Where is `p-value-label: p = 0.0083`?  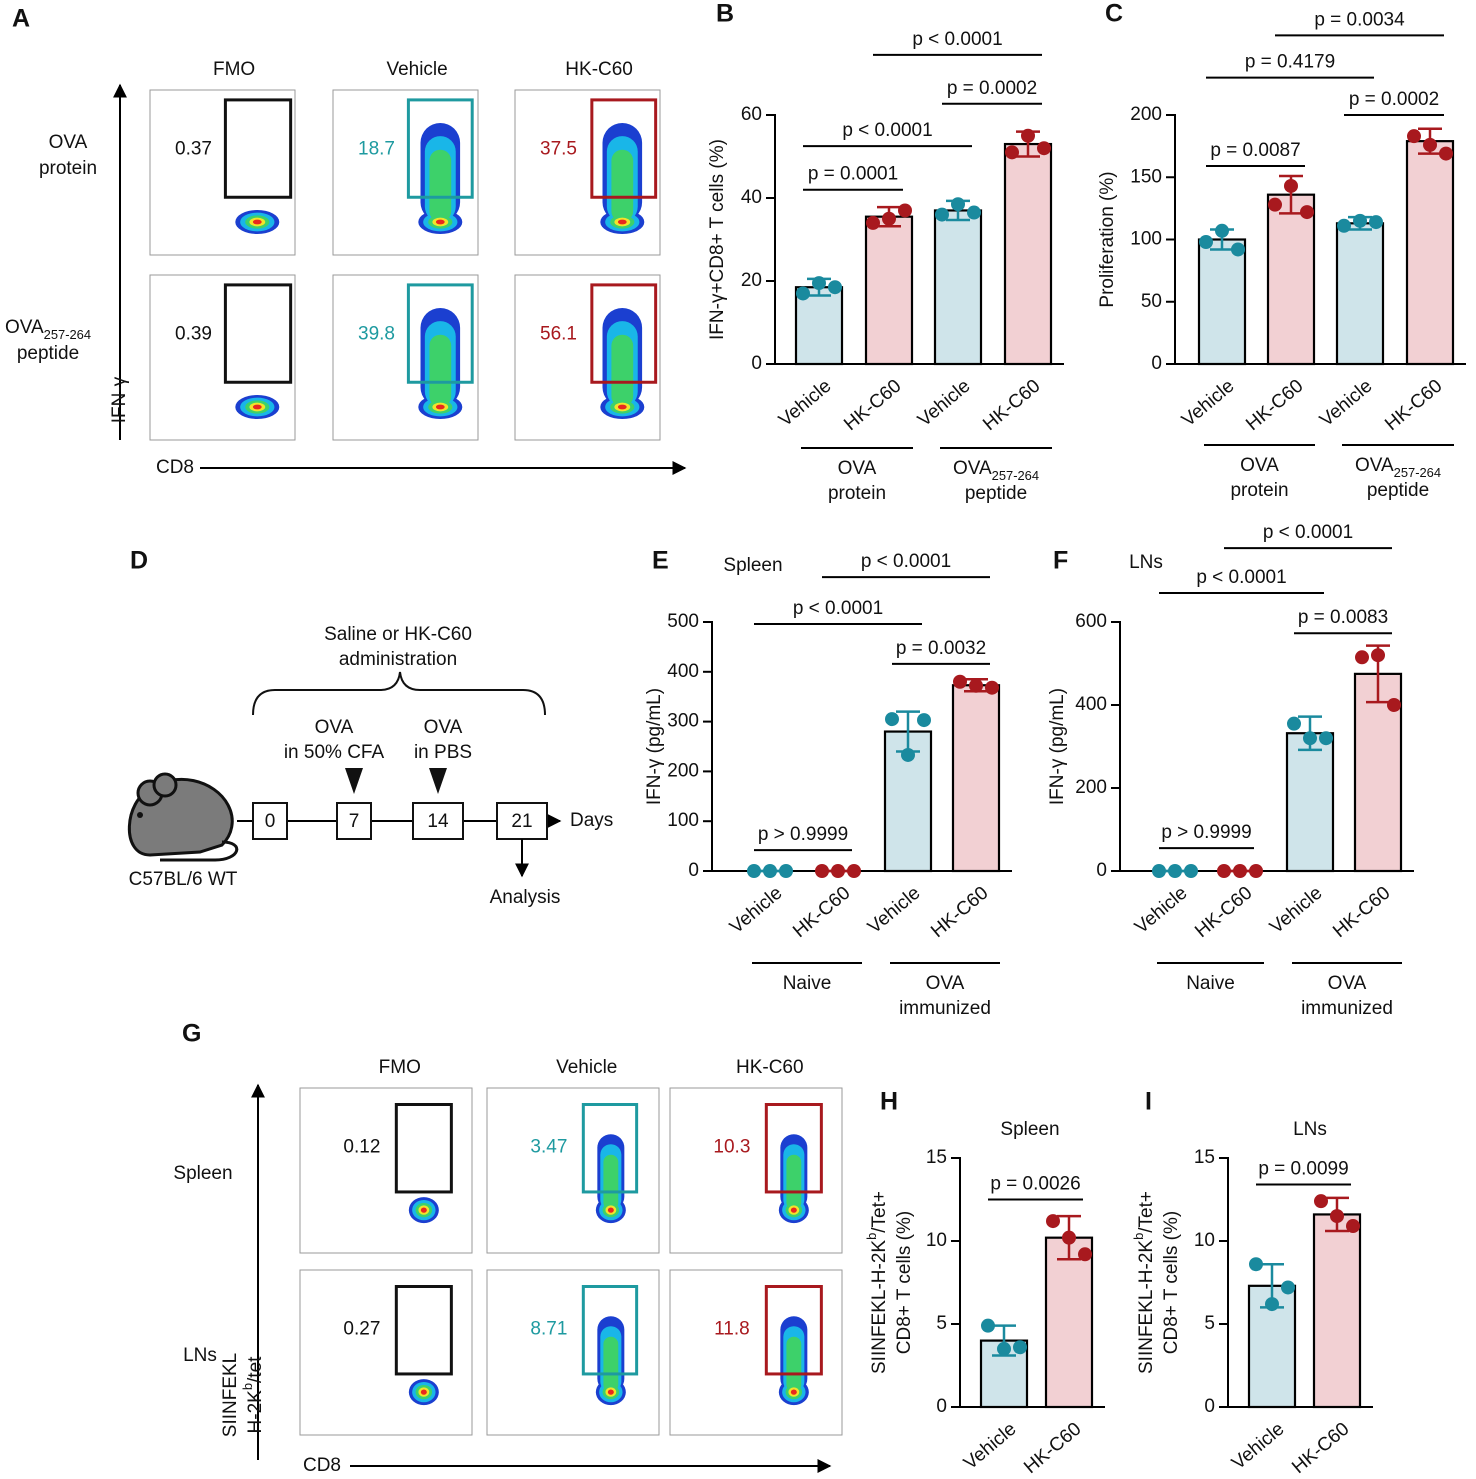 p-value-label: p = 0.0083 is located at coordinates (1343, 617).